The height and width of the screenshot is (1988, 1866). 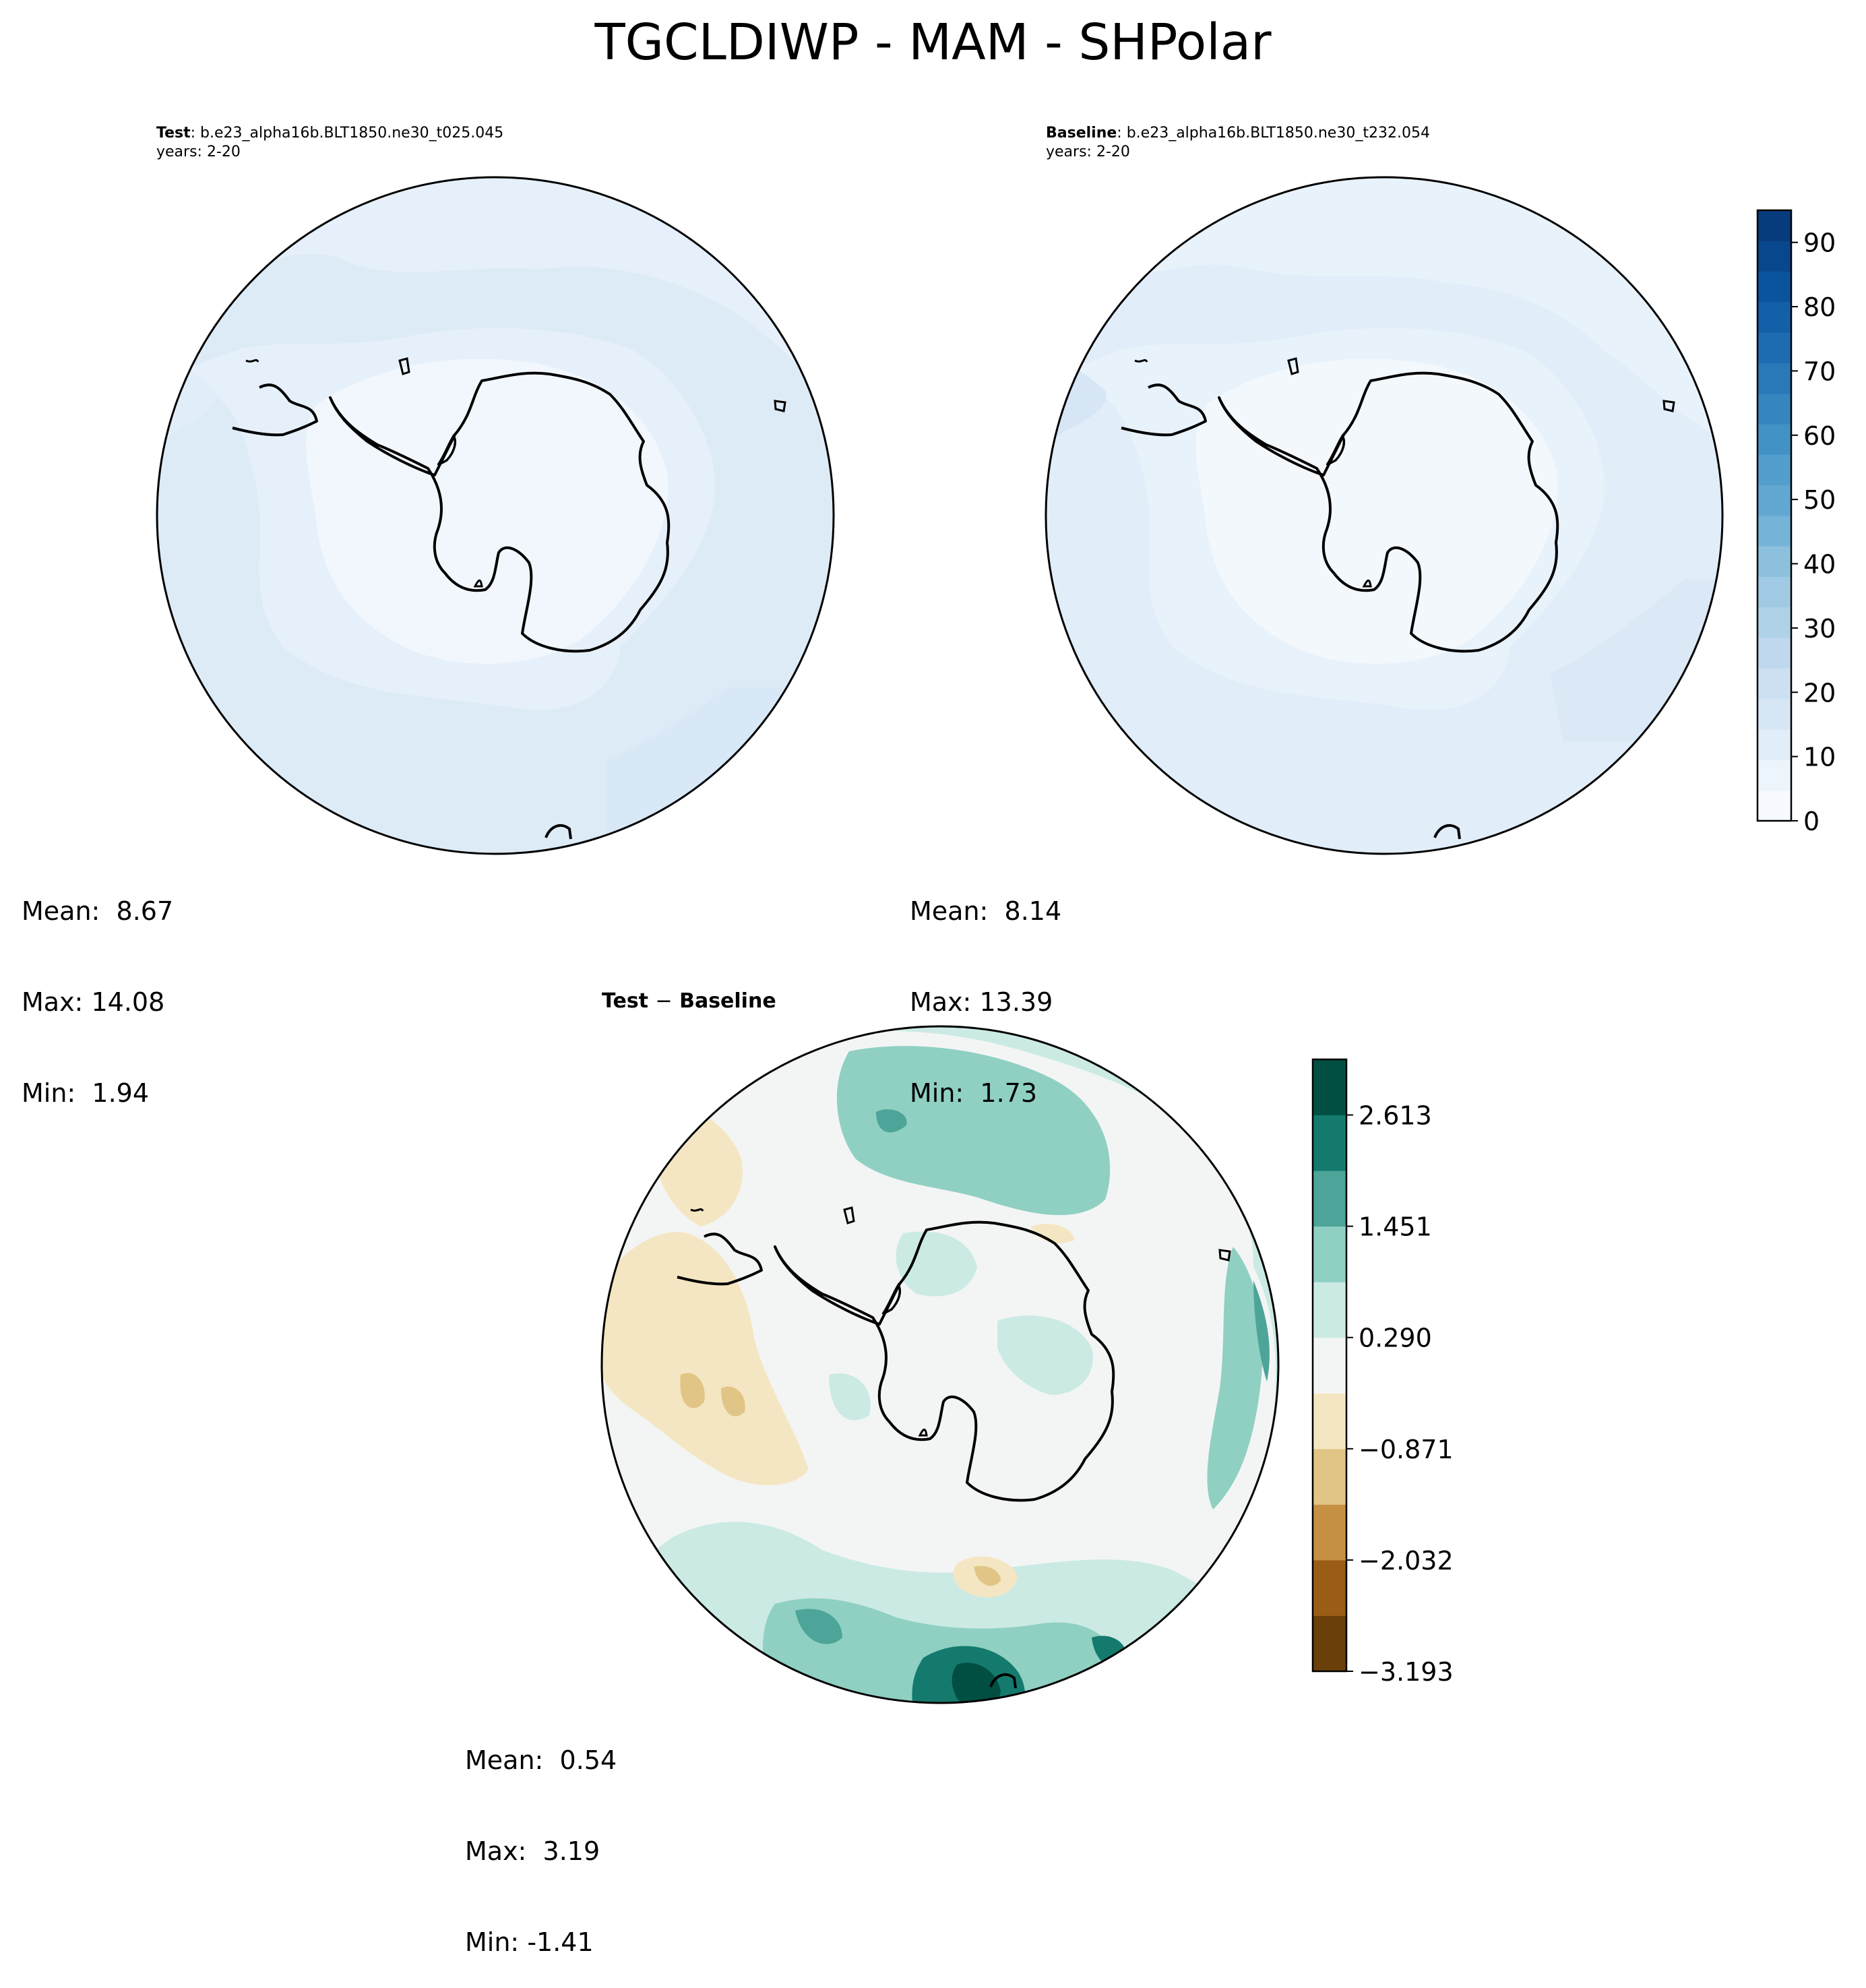 I want to click on diff-max-value: 3.19, so click(x=571, y=1851).